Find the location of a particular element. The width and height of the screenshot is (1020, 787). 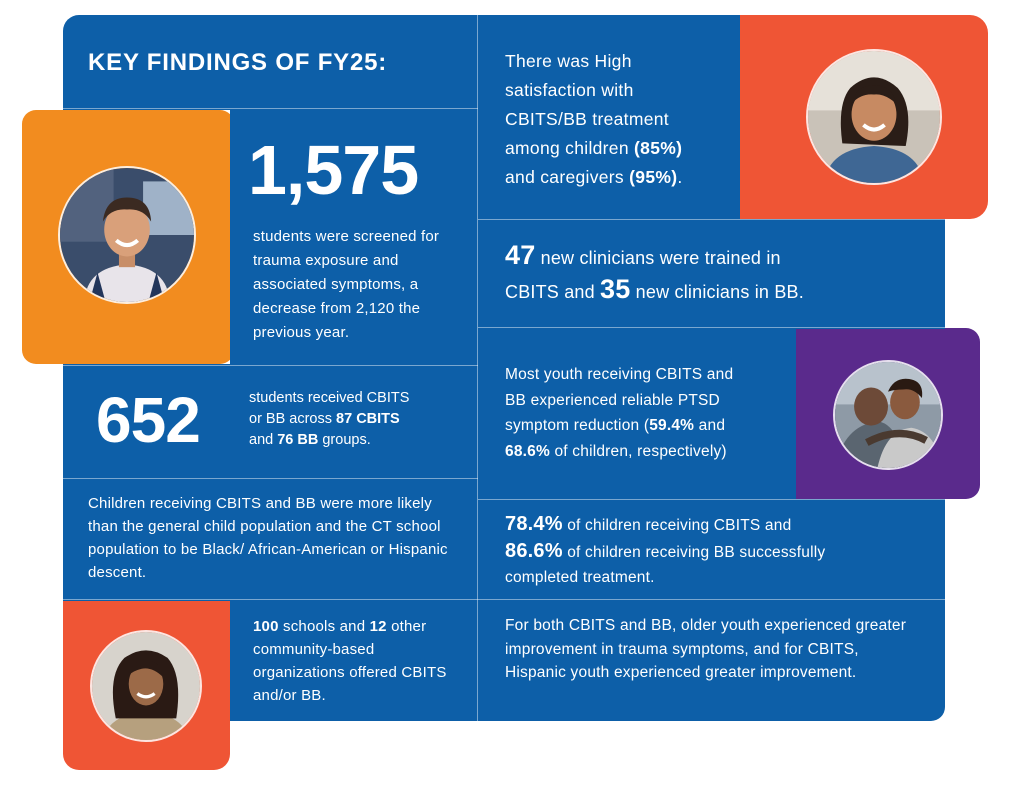

panel-left-lower is located at coordinates (270, 482).